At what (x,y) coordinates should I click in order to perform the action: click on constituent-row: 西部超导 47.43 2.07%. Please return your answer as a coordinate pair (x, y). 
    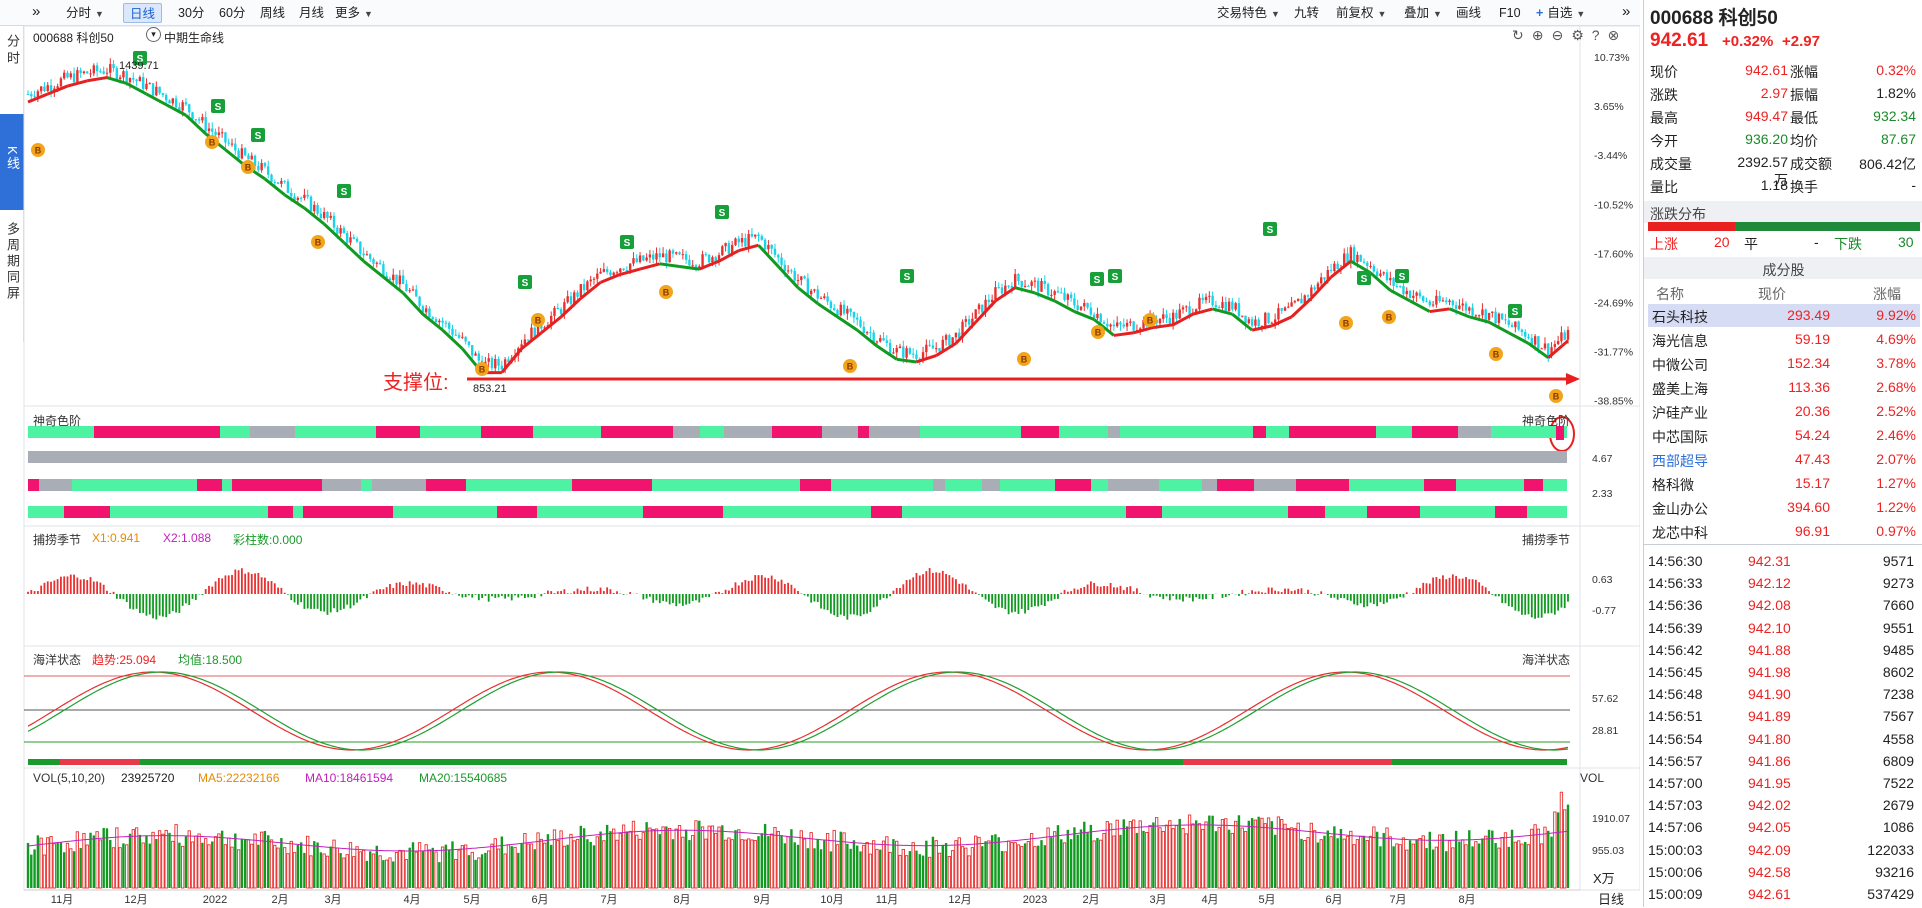
    Looking at the image, I should click on (1784, 459).